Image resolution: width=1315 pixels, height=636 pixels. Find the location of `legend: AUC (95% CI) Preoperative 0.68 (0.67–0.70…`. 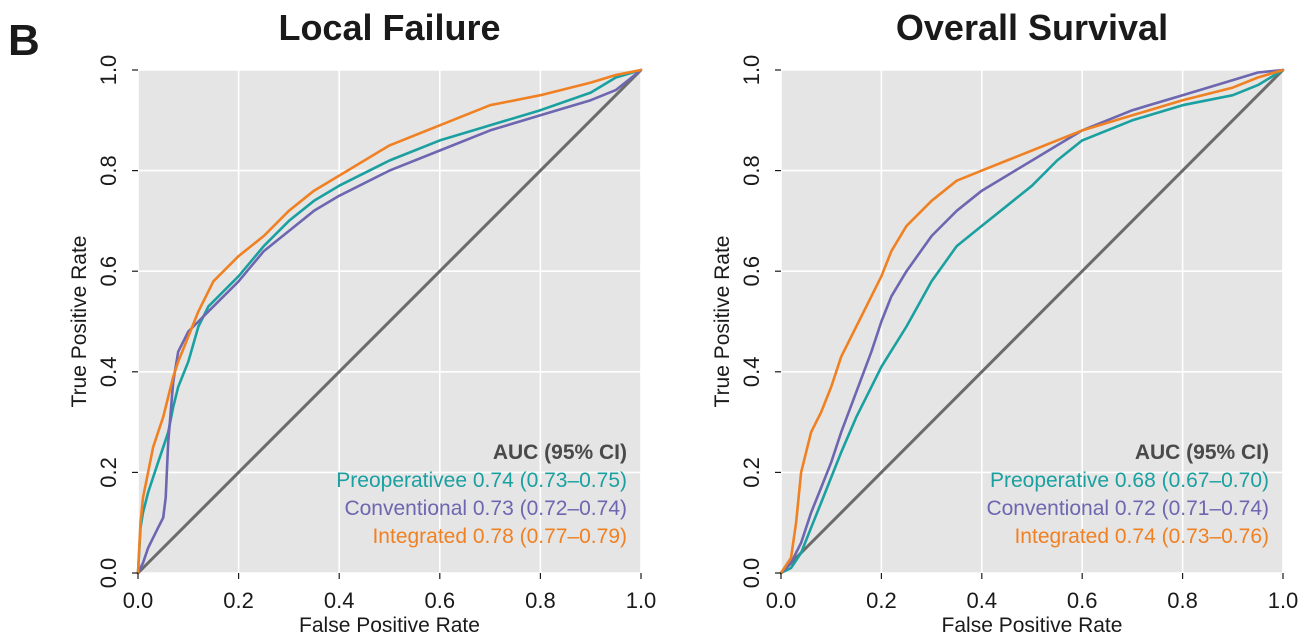

legend: AUC (95% CI) Preoperative 0.68 (0.67–0.70… is located at coordinates (1127, 494).